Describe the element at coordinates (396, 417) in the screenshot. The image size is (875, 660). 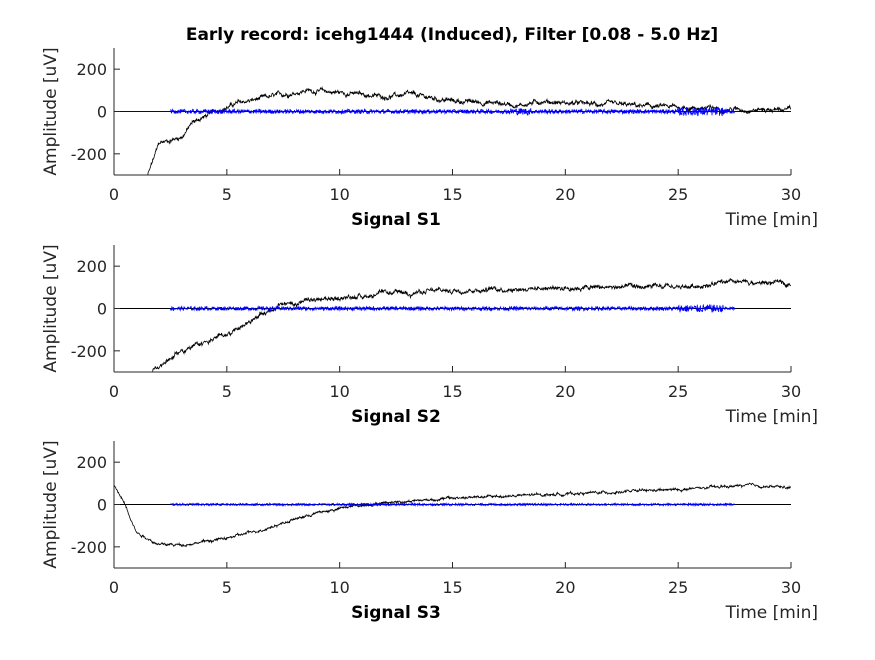
I see `x-axis-label: Signal S2` at that location.